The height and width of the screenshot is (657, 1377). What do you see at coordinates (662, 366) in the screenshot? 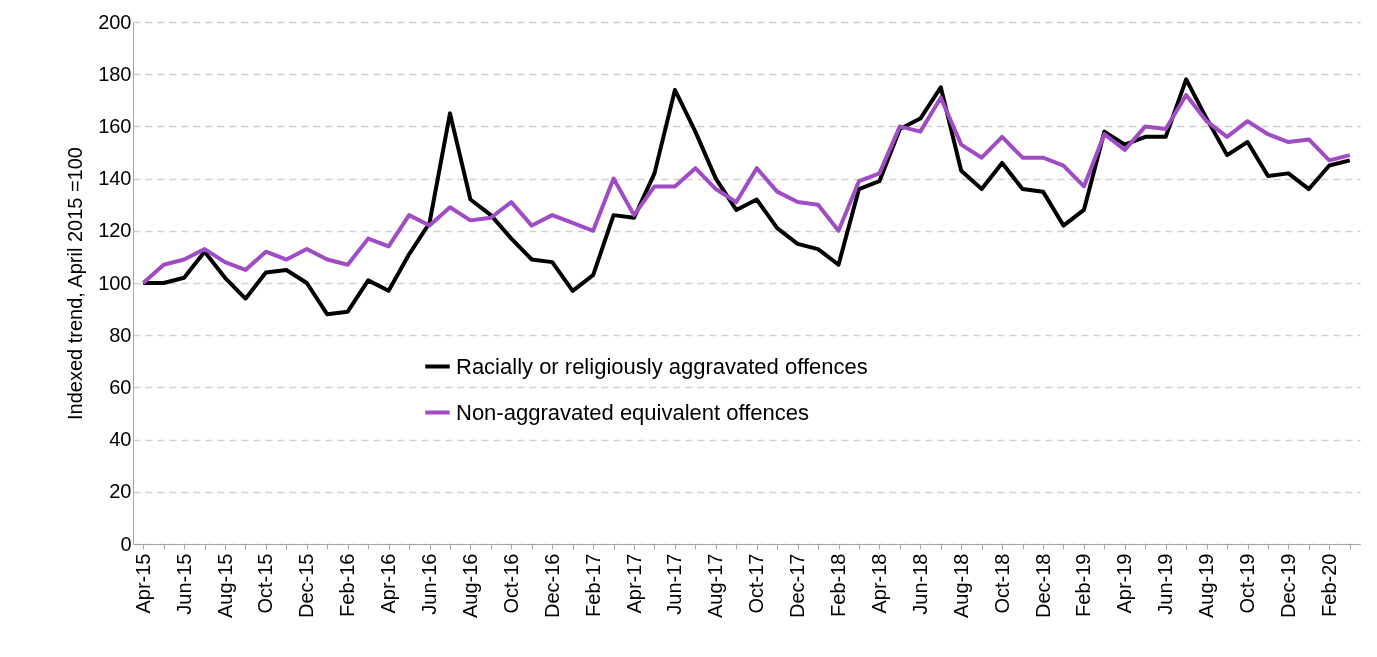
I see `legend-label: Racially or religiously aggravated offences` at bounding box center [662, 366].